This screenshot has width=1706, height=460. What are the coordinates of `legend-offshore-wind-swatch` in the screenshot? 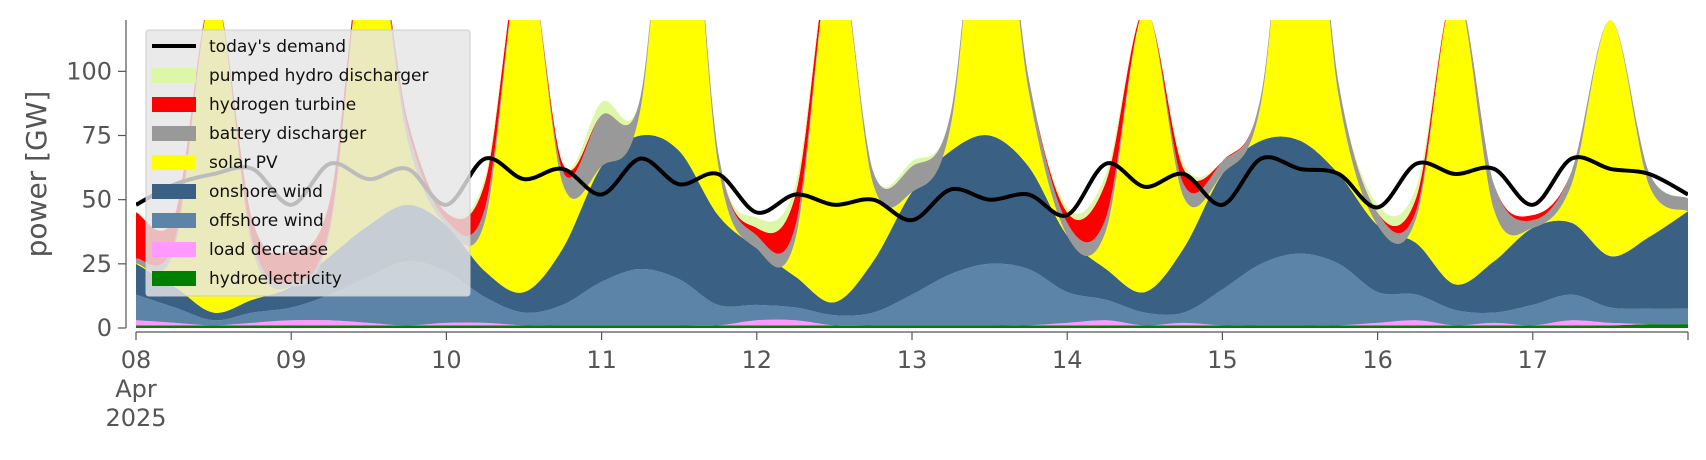 It's located at (174, 220).